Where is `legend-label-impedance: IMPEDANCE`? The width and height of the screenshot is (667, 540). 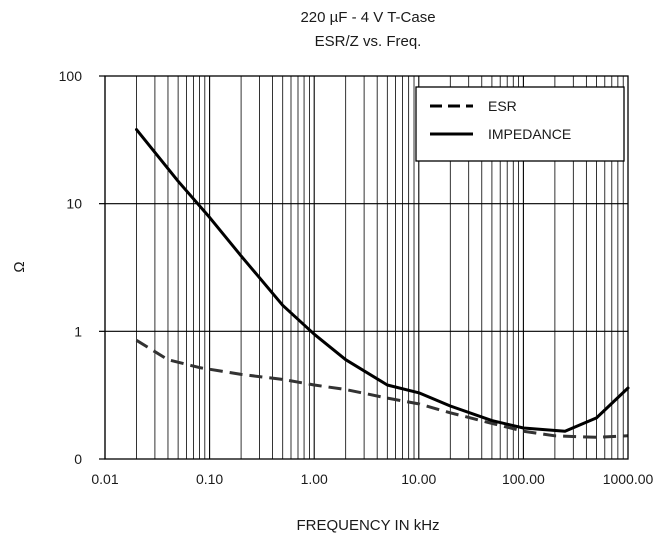
legend-label-impedance: IMPEDANCE is located at coordinates (529, 134).